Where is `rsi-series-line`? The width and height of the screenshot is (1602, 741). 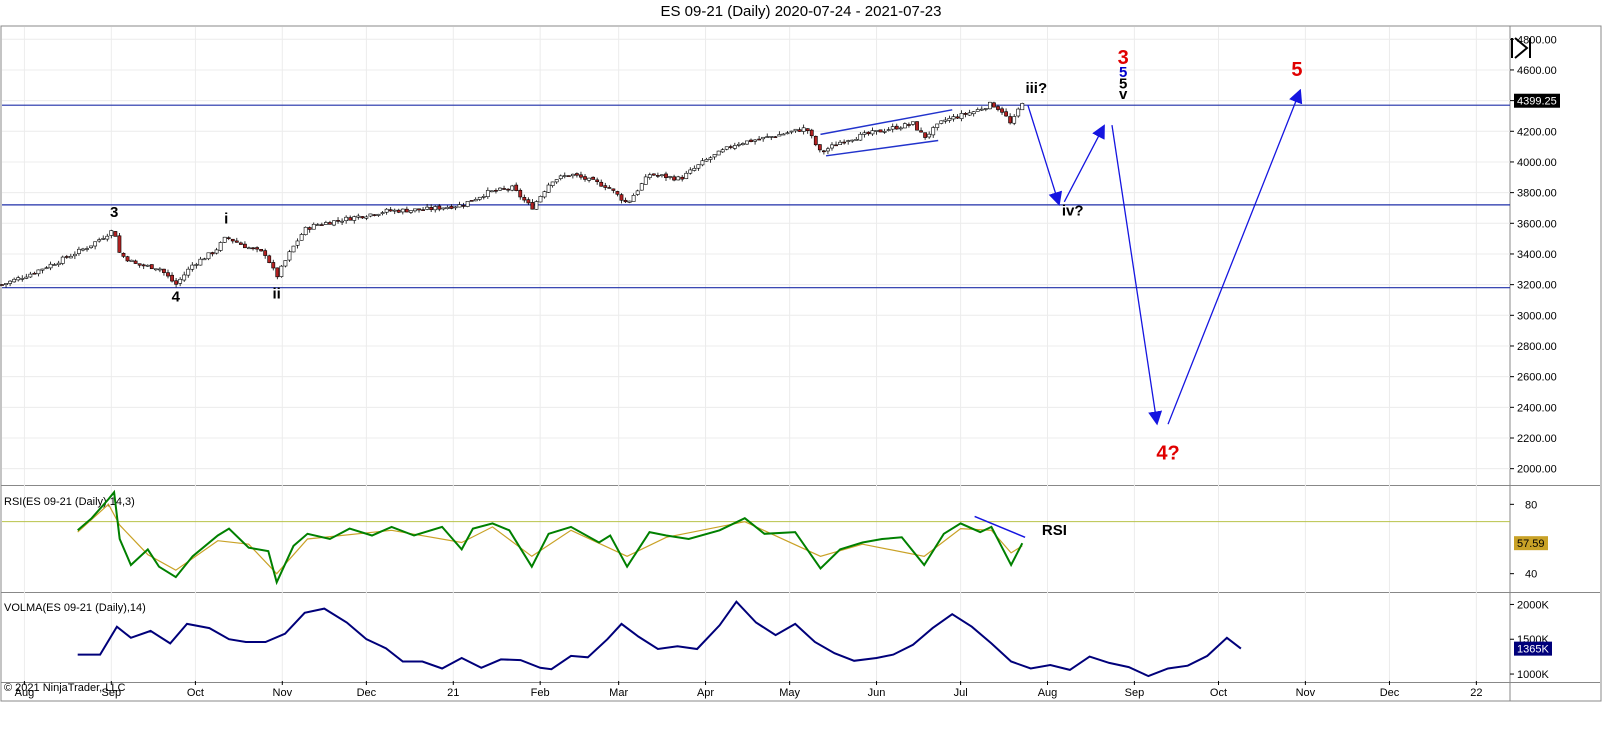
rsi-series-line is located at coordinates (550, 539).